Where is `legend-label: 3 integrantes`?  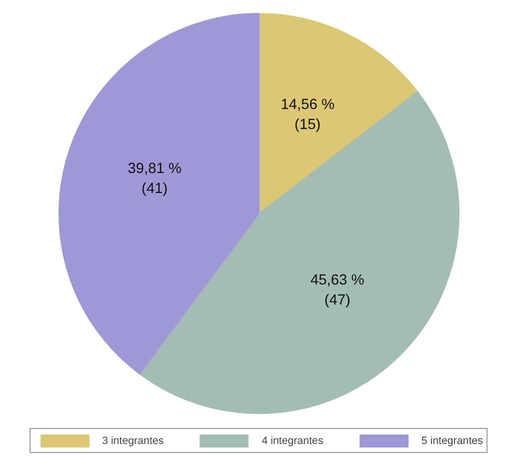
legend-label: 3 integrantes is located at coordinates (133, 440).